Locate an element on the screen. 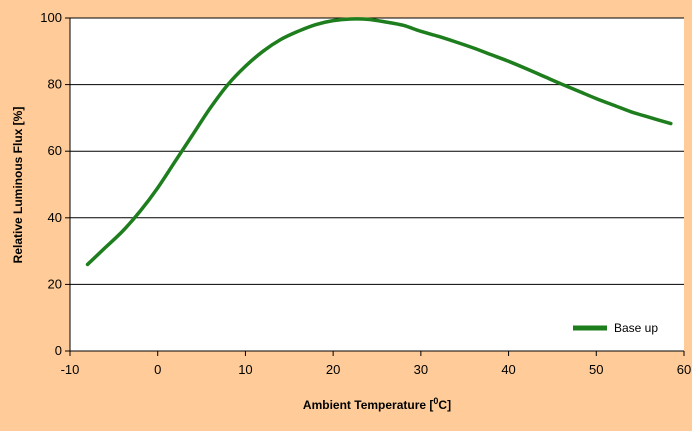 The width and height of the screenshot is (692, 431). y-axis-title: Relative Luminous Flux [%] is located at coordinates (18, 185).